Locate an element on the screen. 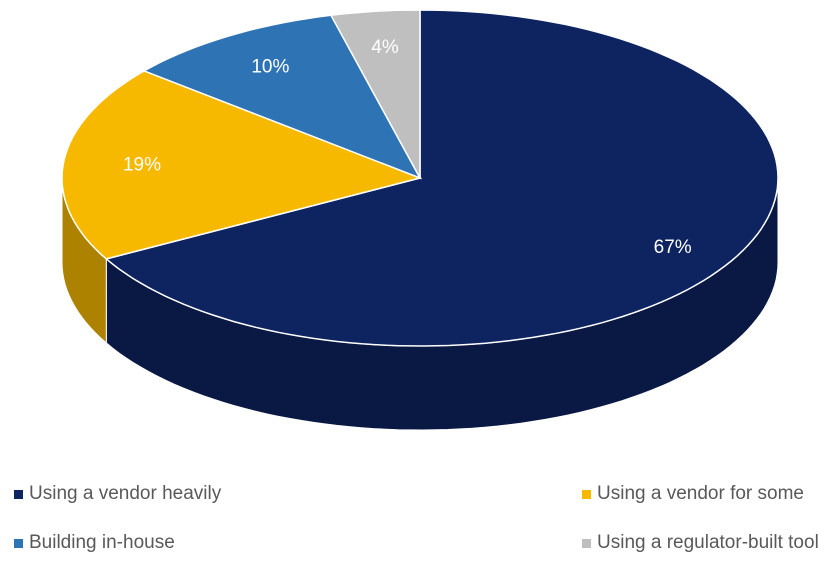  legend-label: Using a vendor heavily is located at coordinates (125, 493).